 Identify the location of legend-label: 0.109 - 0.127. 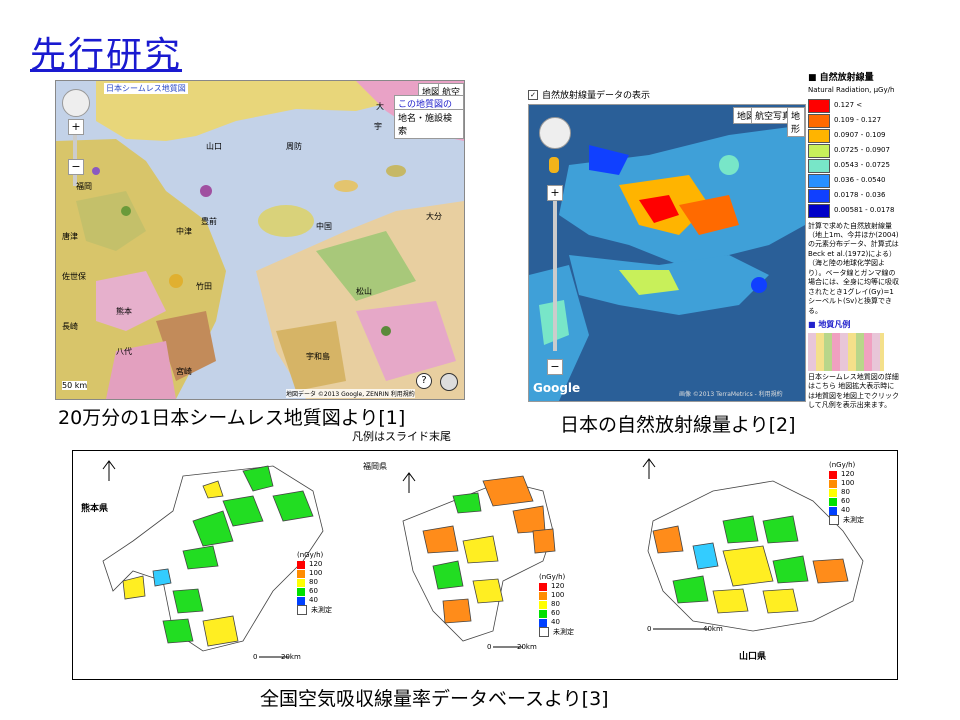
(858, 120).